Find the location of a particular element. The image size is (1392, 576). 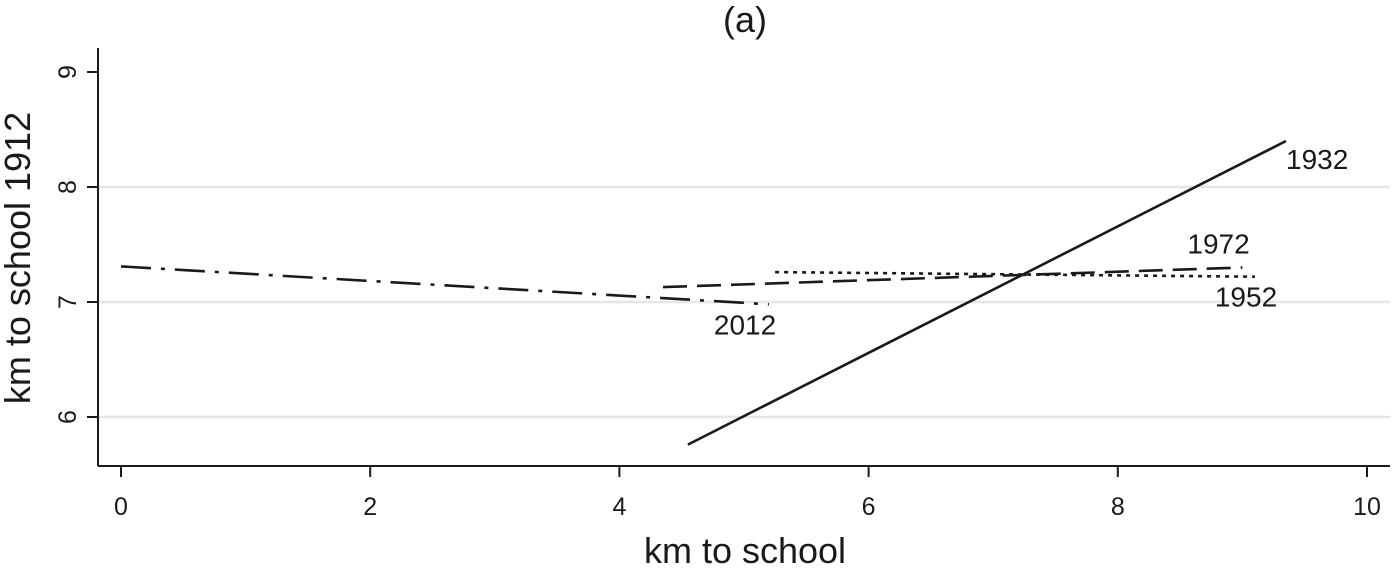

x-tick-label: 2 is located at coordinates (370, 507).